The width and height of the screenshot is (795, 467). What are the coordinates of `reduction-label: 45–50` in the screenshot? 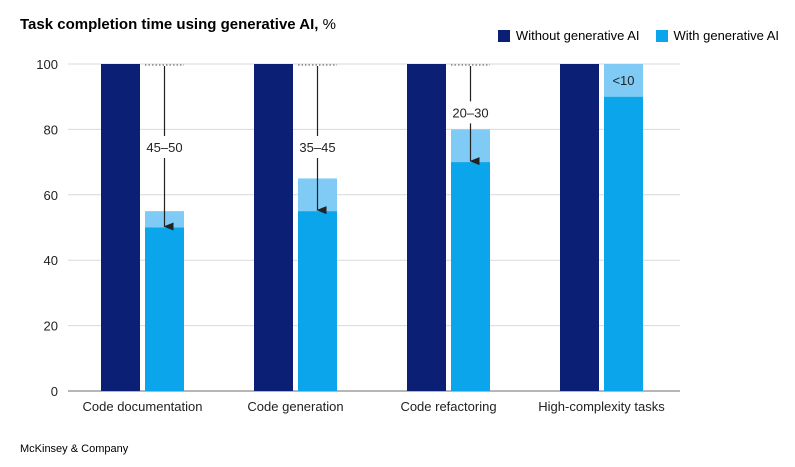 It's located at (164, 147).